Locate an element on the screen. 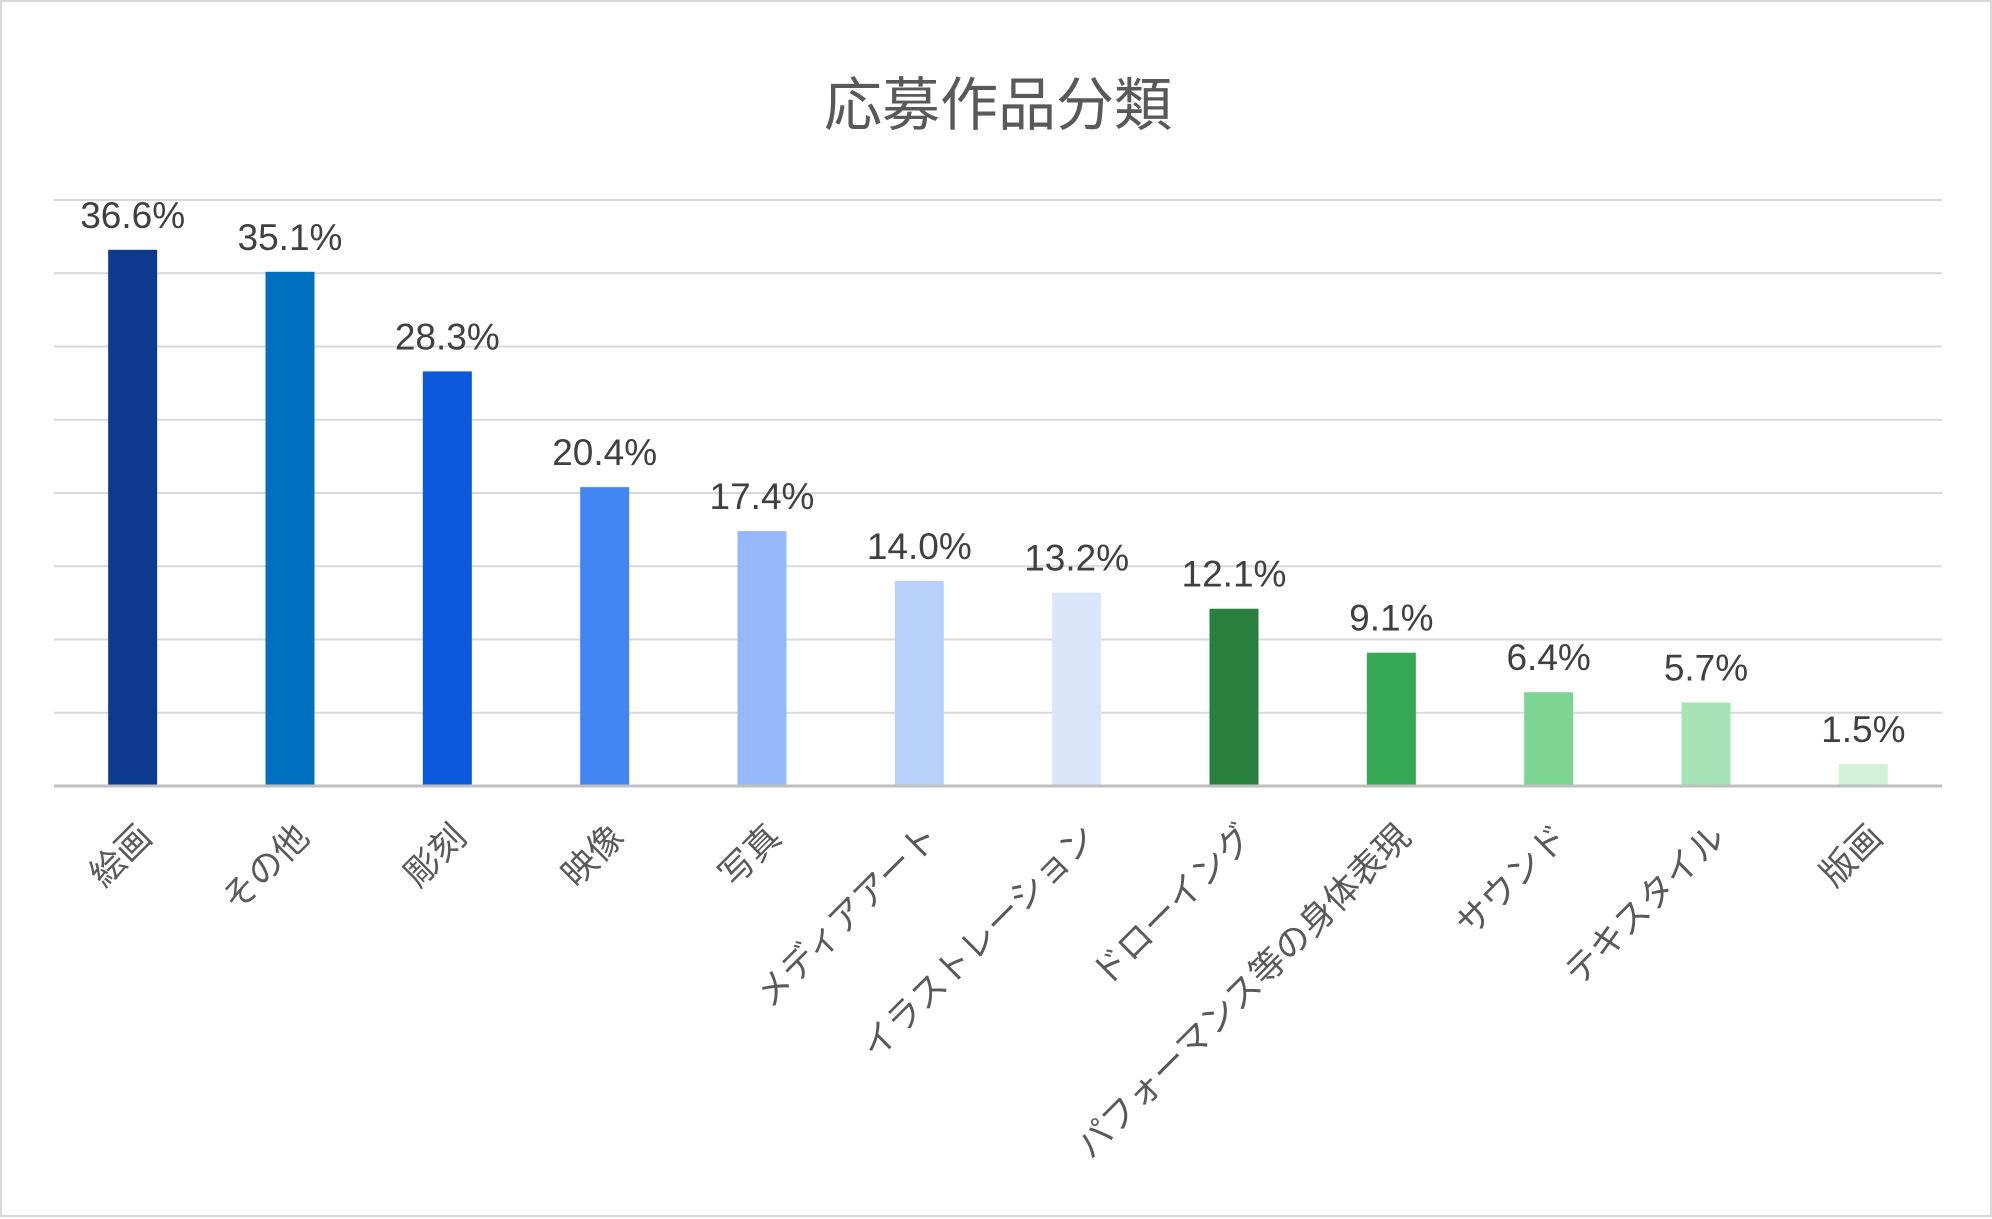 This screenshot has width=1992, height=1219. category-label: 彫刻 is located at coordinates (436, 856).